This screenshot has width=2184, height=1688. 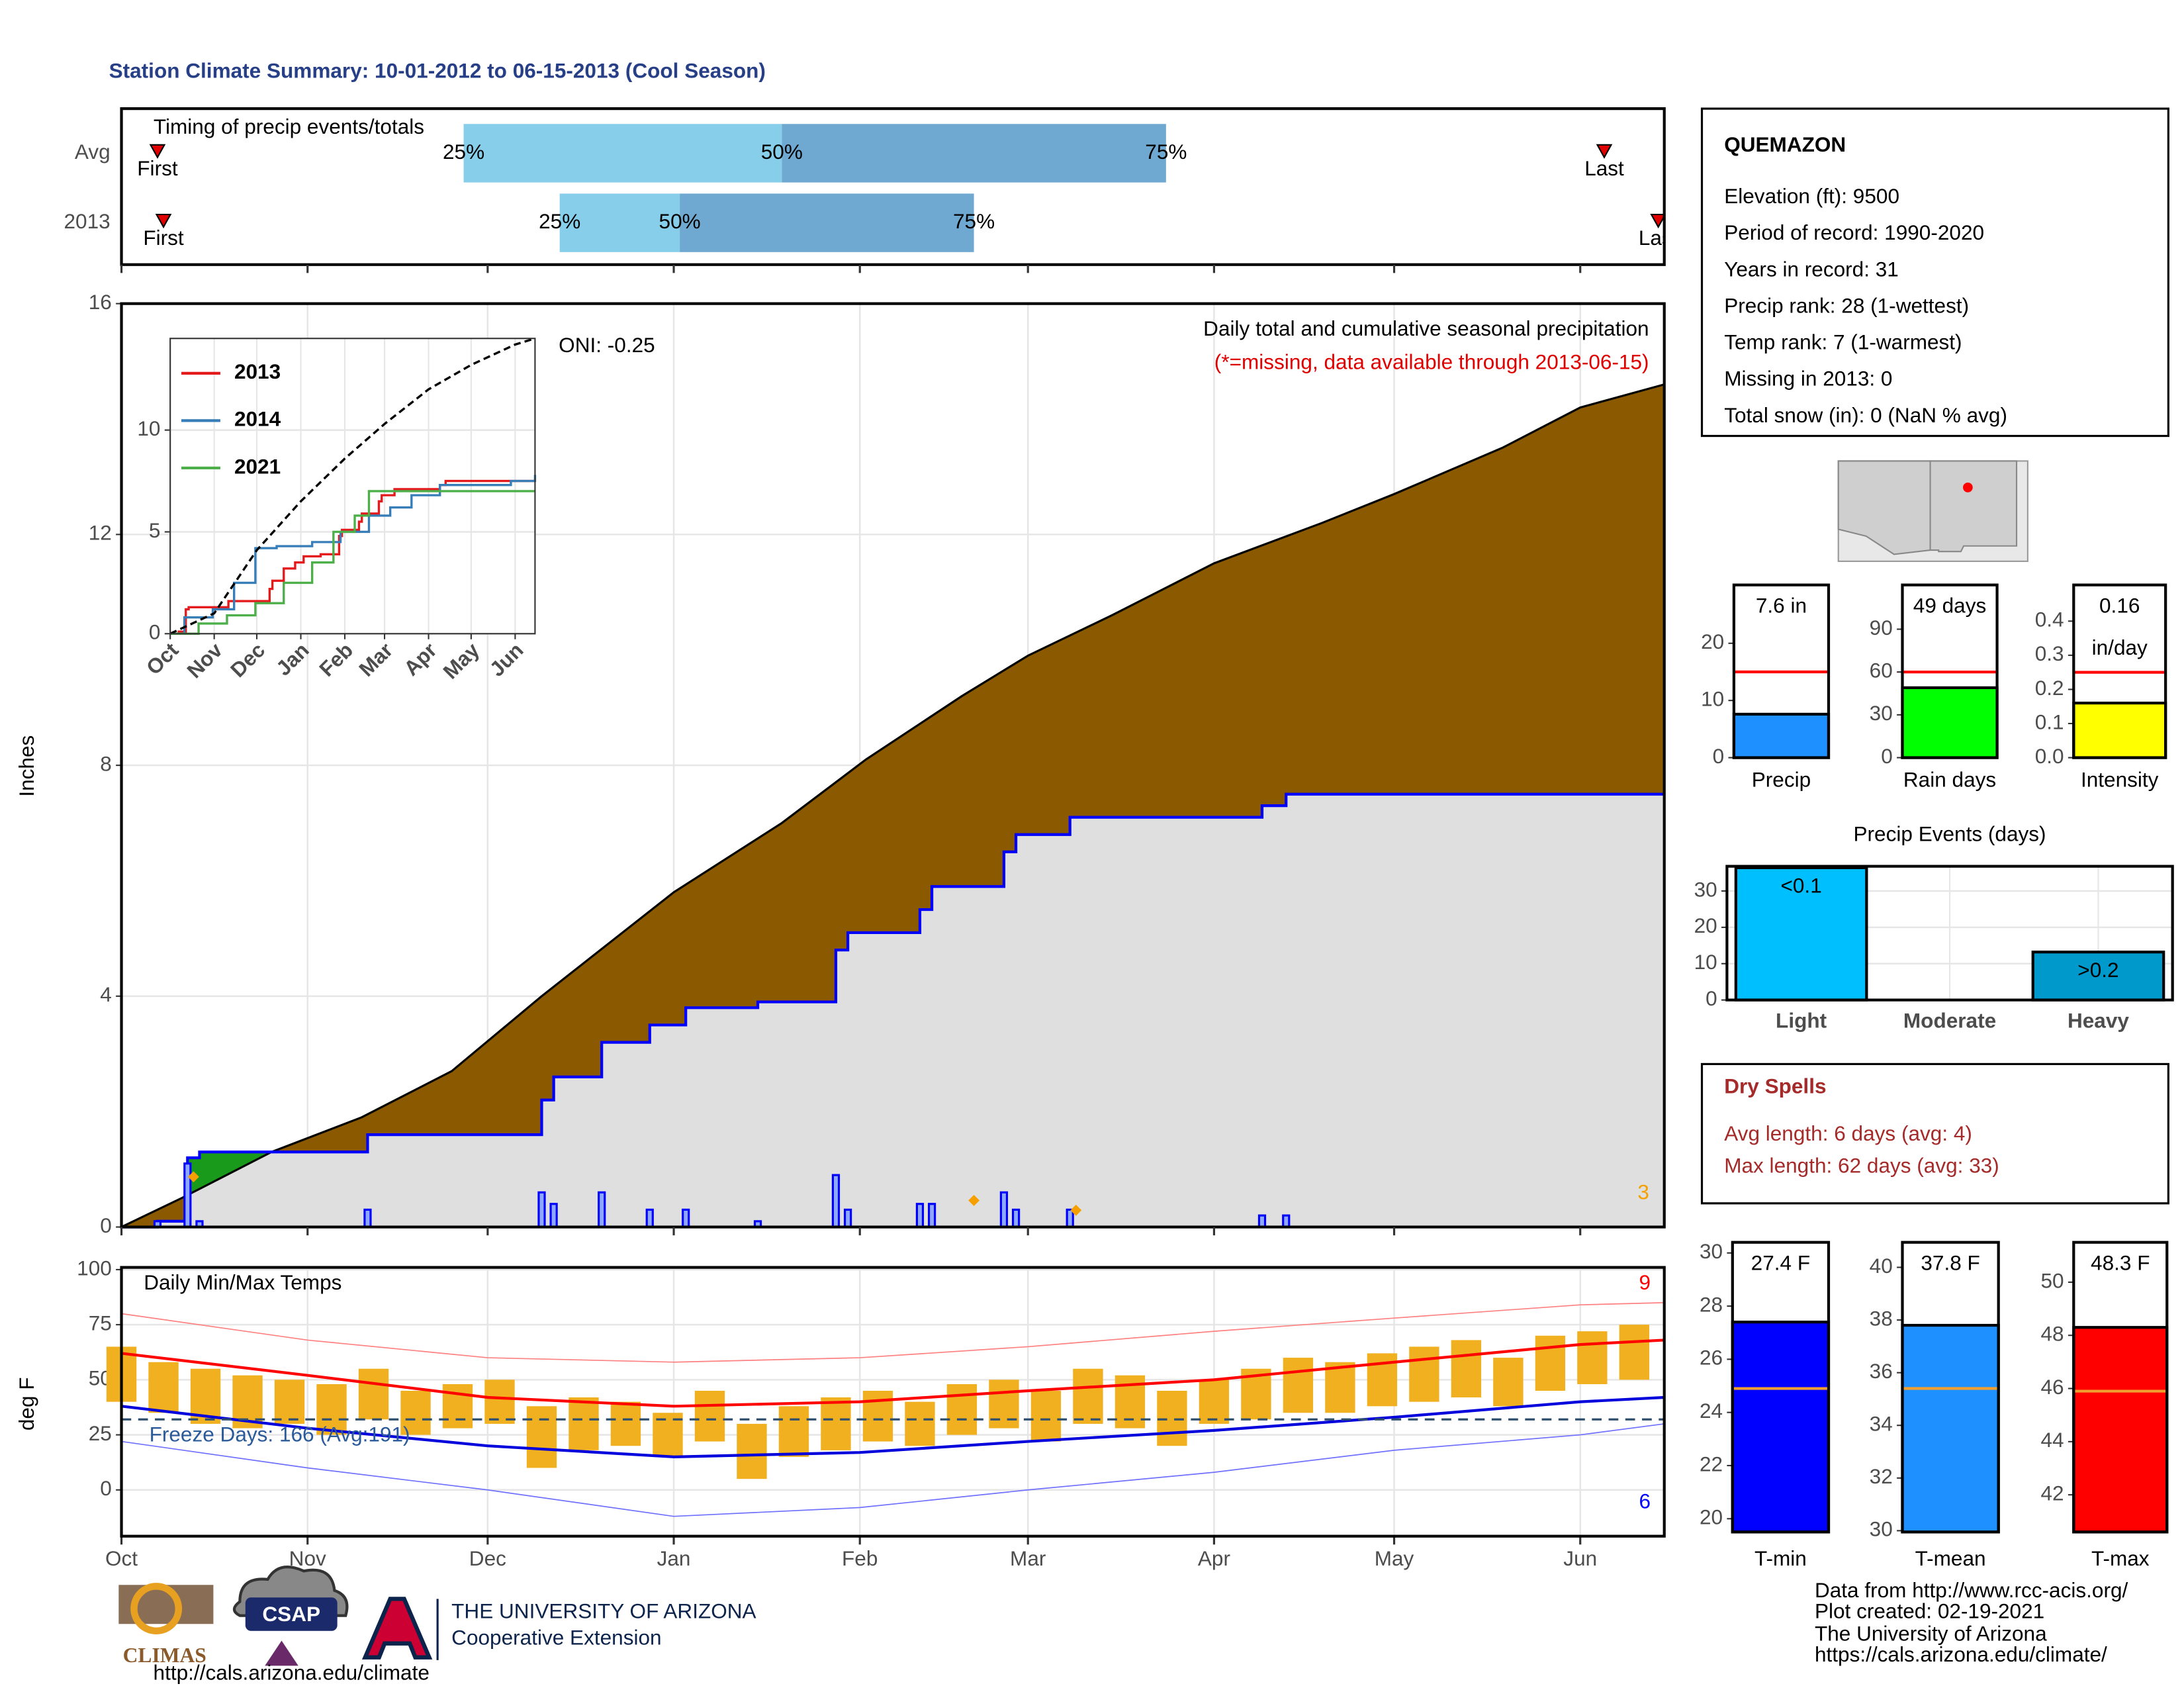 What do you see at coordinates (1974, 506) in the screenshot?
I see `map-state` at bounding box center [1974, 506].